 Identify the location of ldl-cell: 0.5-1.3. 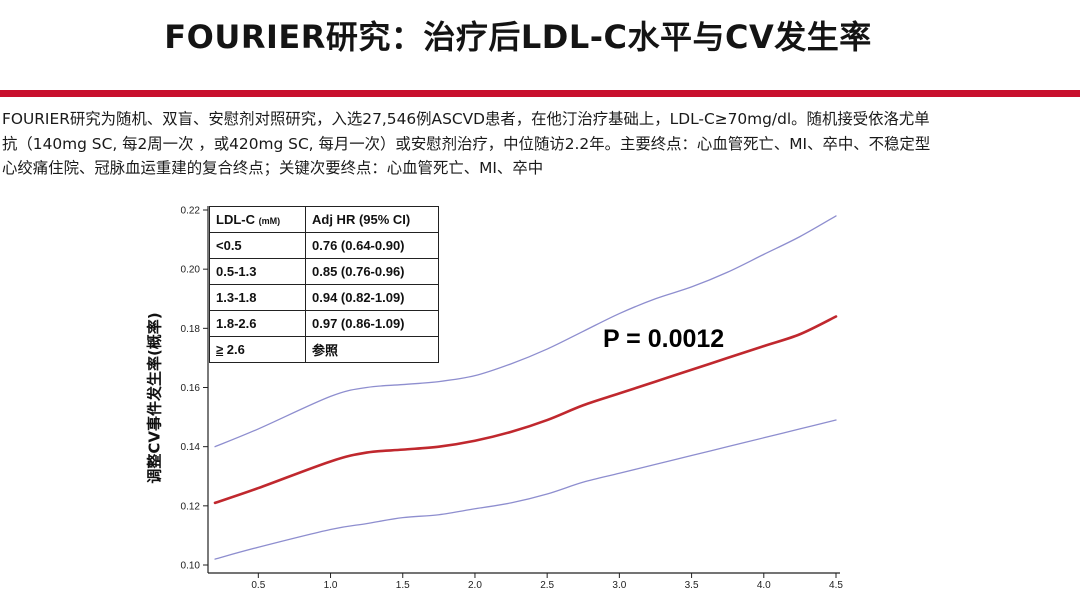
(257, 271).